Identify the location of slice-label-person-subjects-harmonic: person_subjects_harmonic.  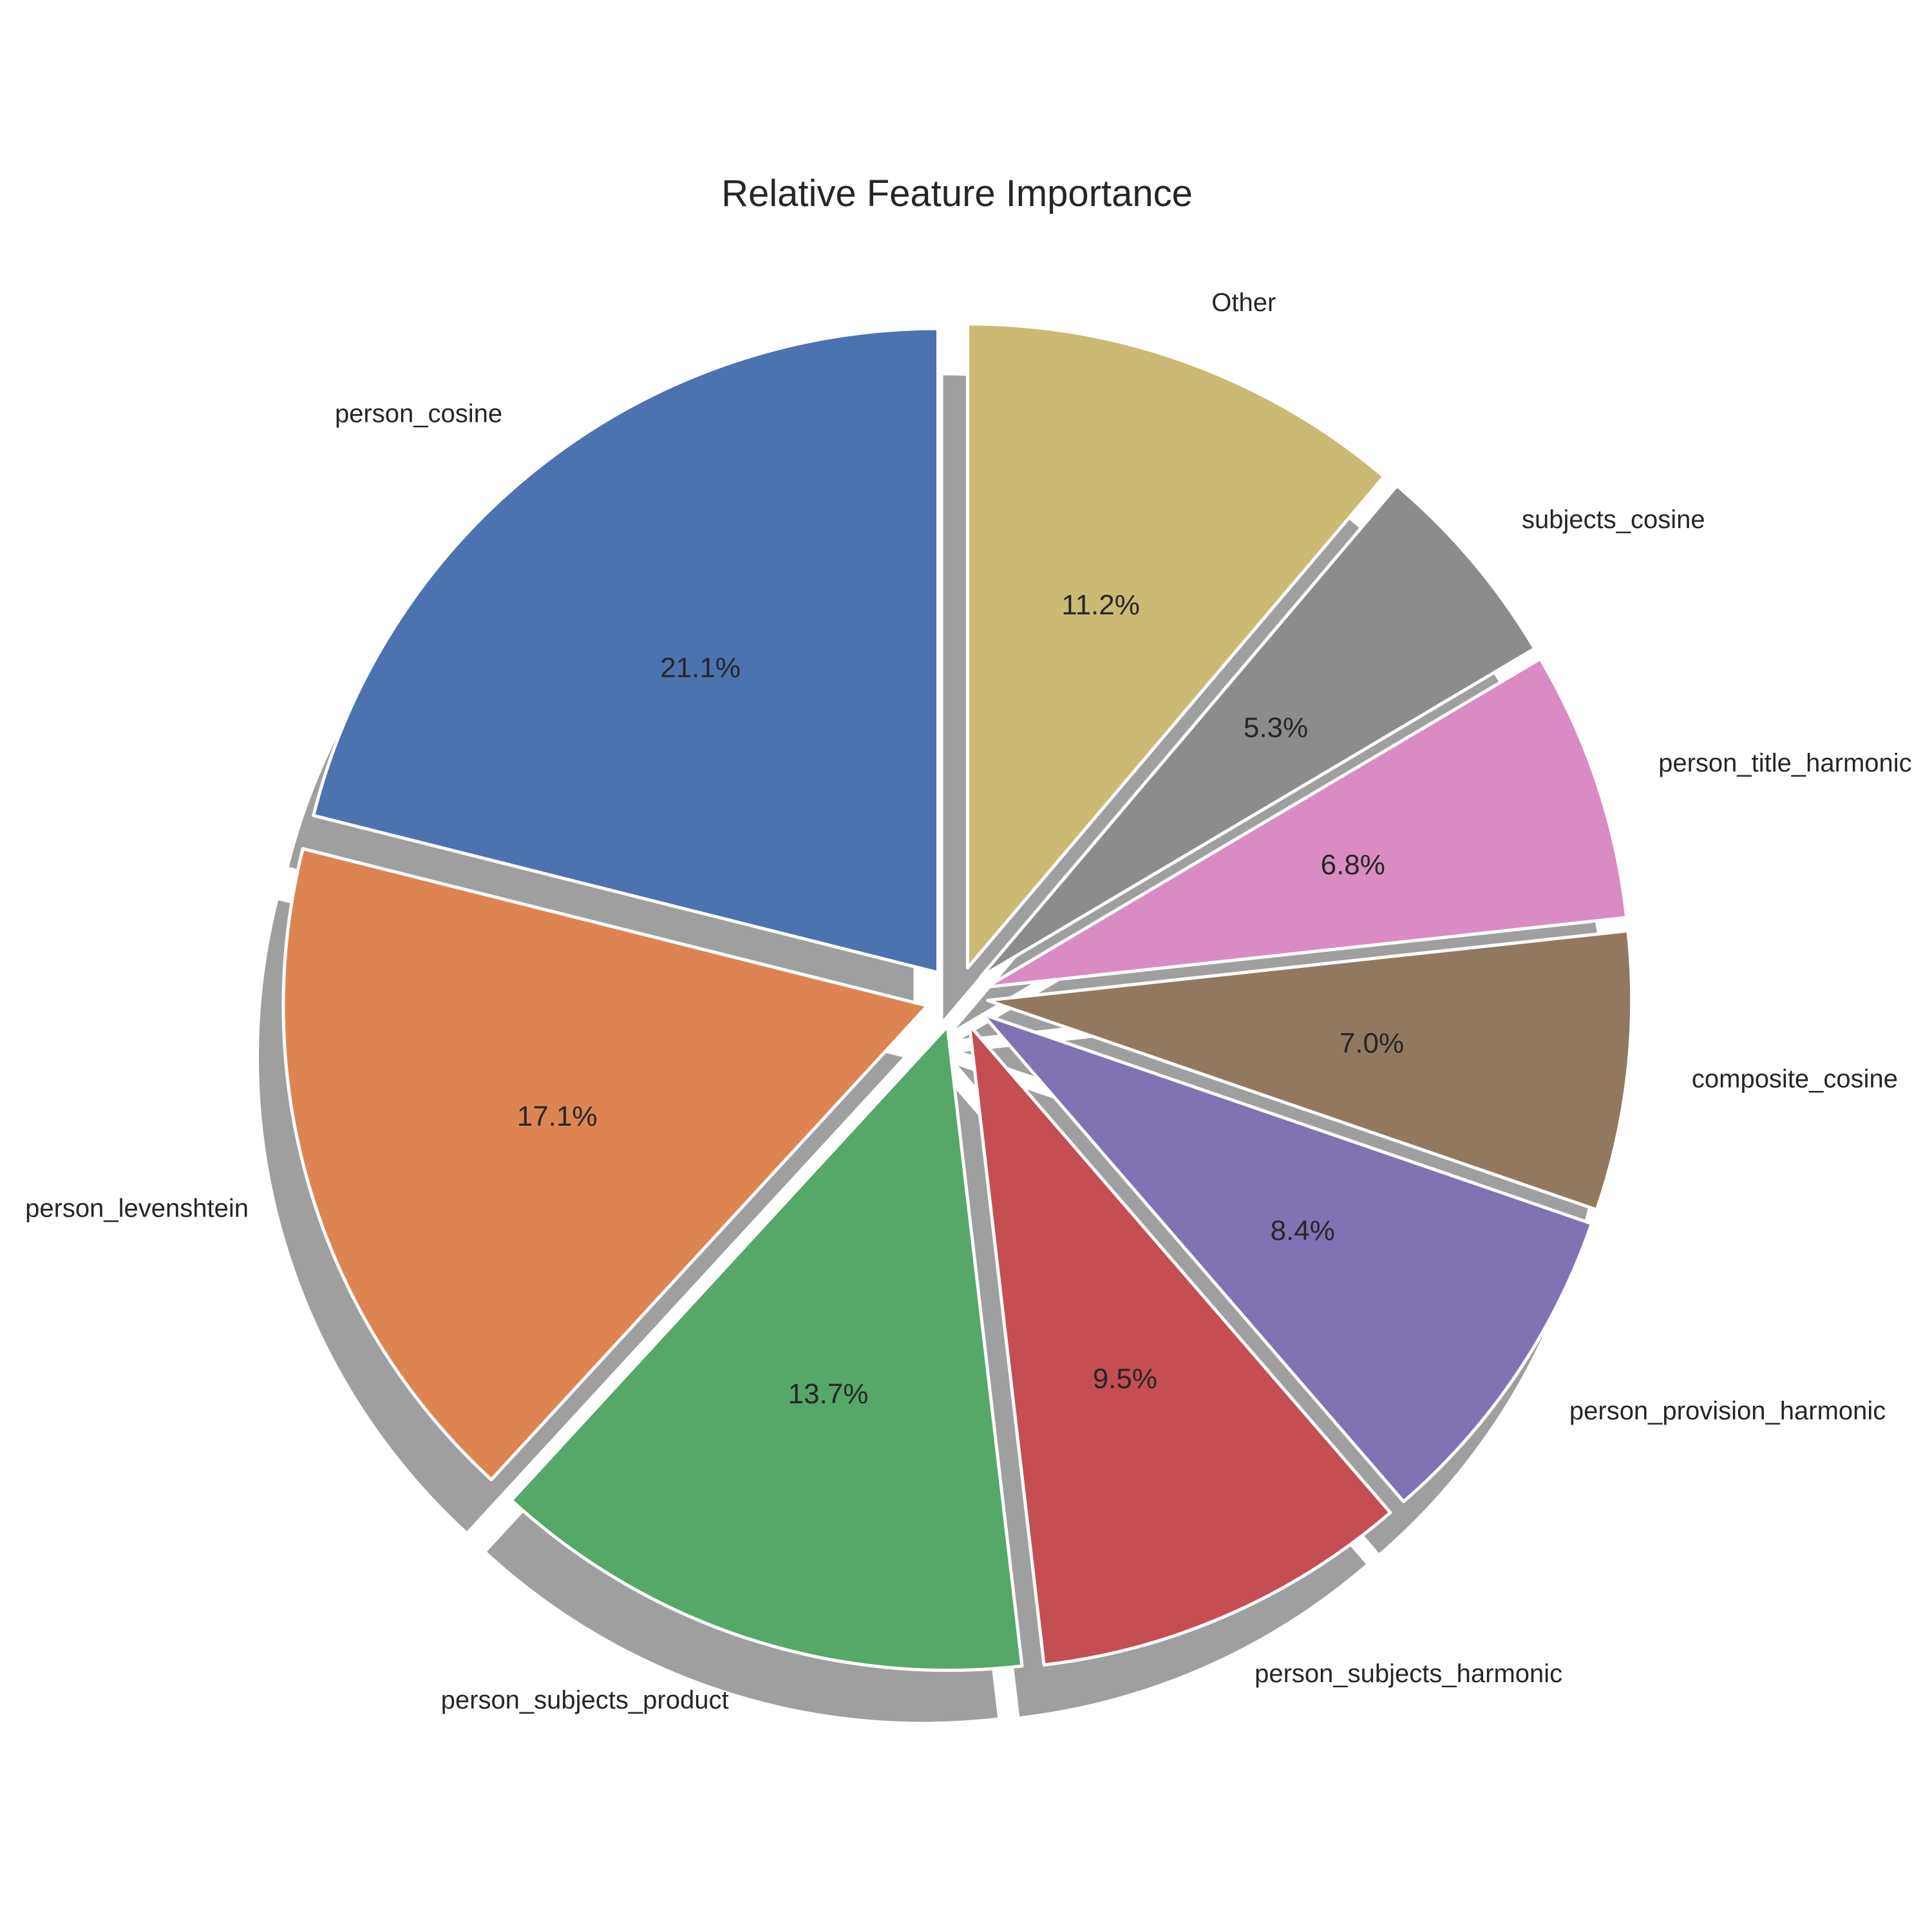
(1409, 1674).